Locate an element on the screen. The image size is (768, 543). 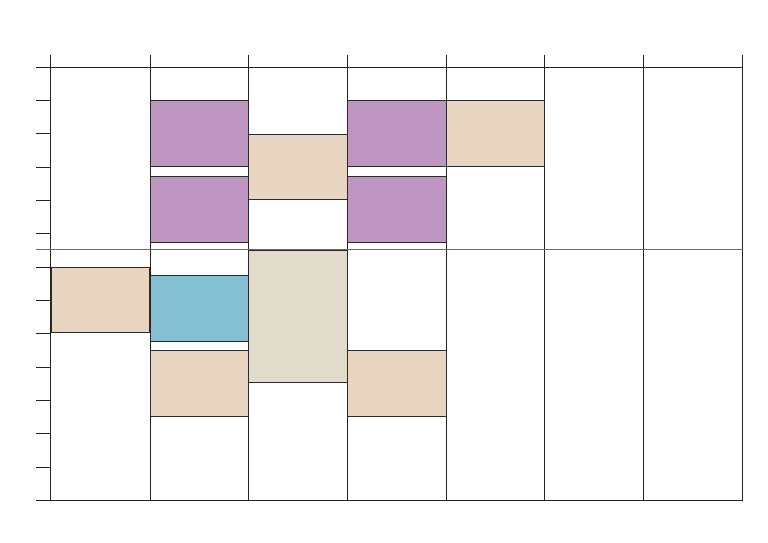
current-time-line is located at coordinates (389, 249).